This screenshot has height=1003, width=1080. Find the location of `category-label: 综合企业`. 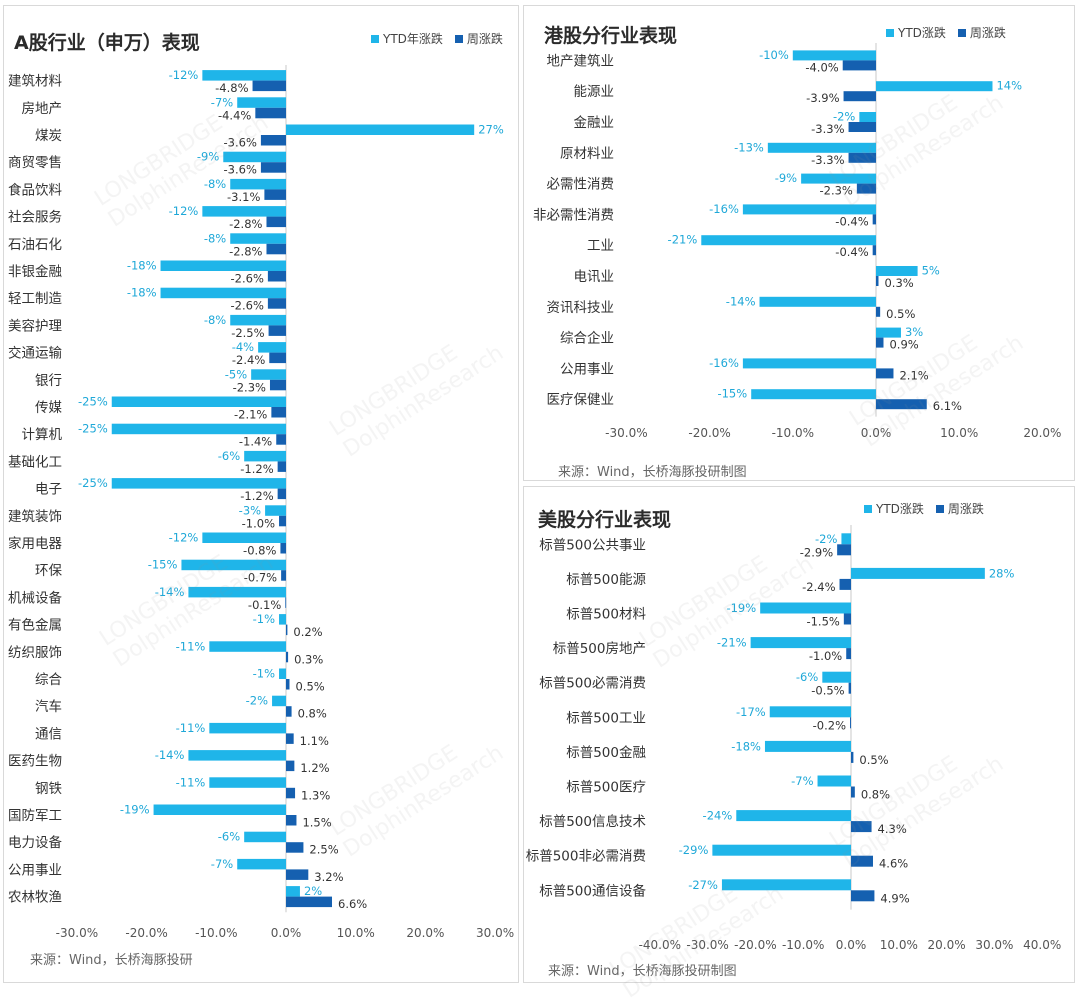

category-label: 综合企业 is located at coordinates (587, 338).